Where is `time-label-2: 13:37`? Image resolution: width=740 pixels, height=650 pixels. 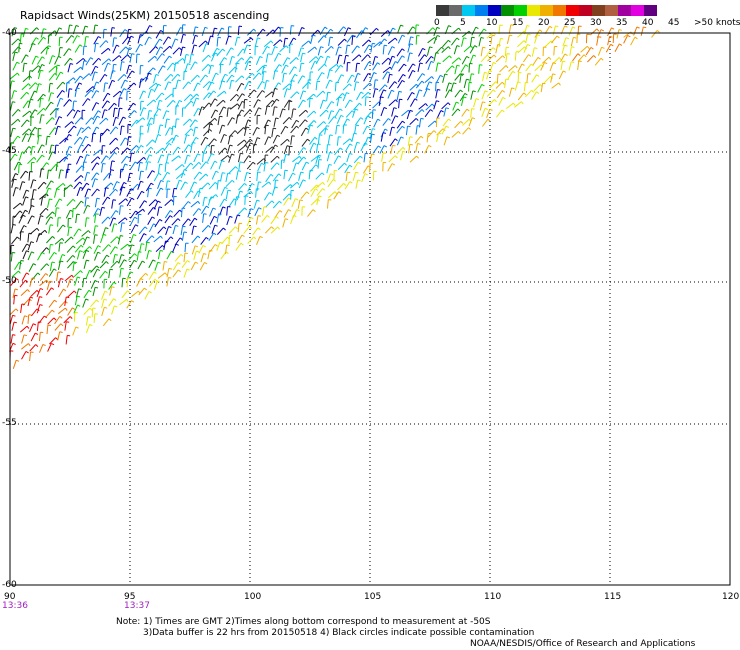 time-label-2: 13:37 is located at coordinates (137, 606).